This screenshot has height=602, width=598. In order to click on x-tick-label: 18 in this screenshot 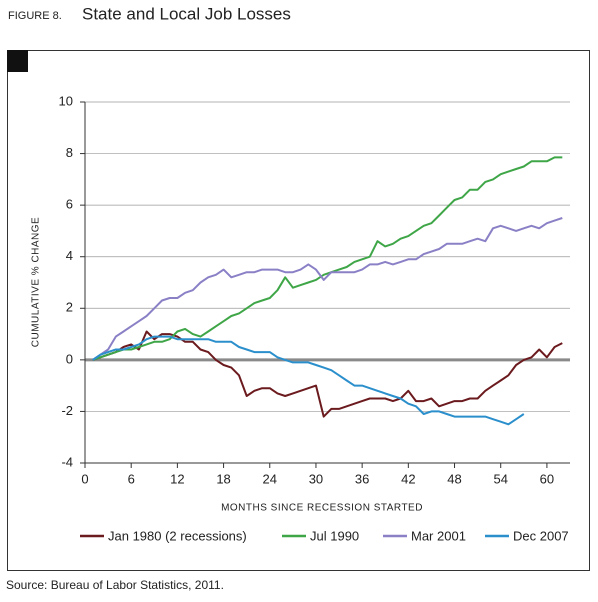, I will do `click(223, 478)`.